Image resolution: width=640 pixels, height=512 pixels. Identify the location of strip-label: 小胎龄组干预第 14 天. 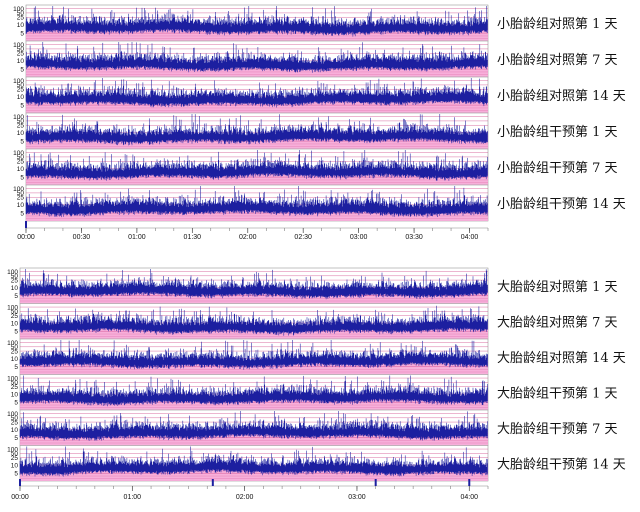
(561, 204).